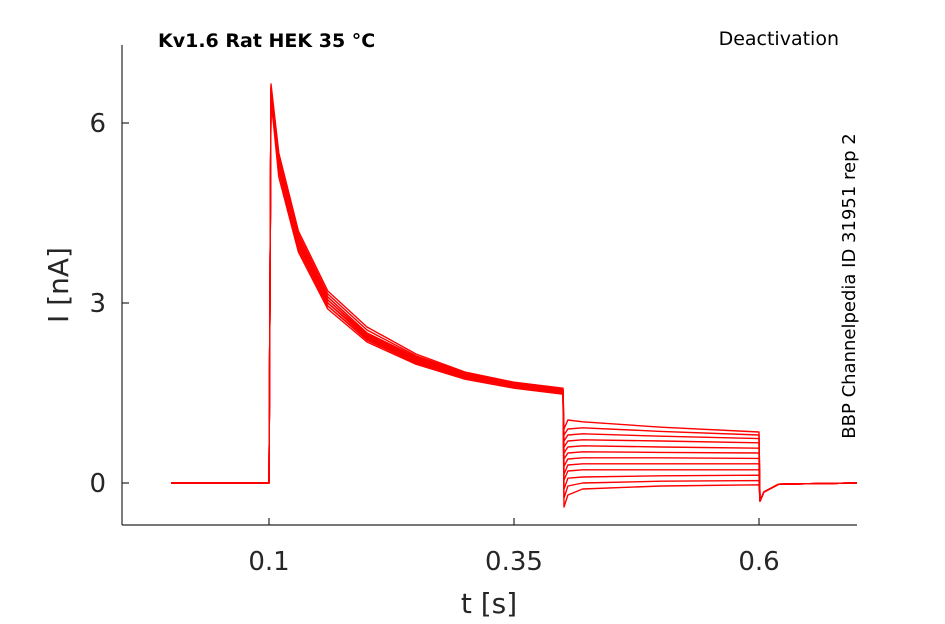  What do you see at coordinates (849, 285) in the screenshot?
I see `source-note: BBP Channelpedia ID 31951 rep 2` at bounding box center [849, 285].